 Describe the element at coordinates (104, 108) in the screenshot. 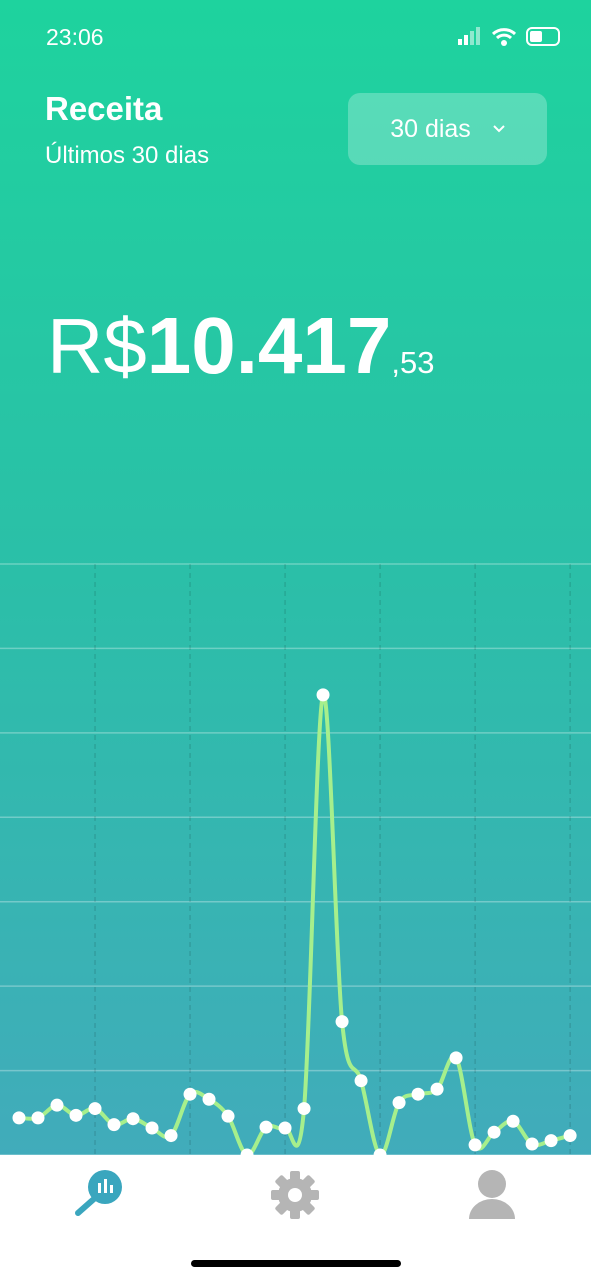

I see `title: Receita` at that location.